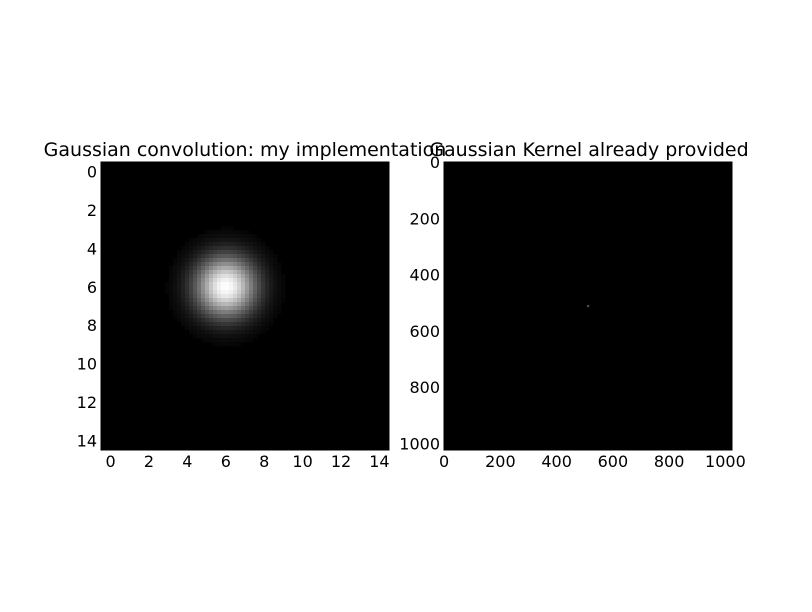 This screenshot has height=612, width=812. I want to click on left-y-tick-label: 8, so click(92, 325).